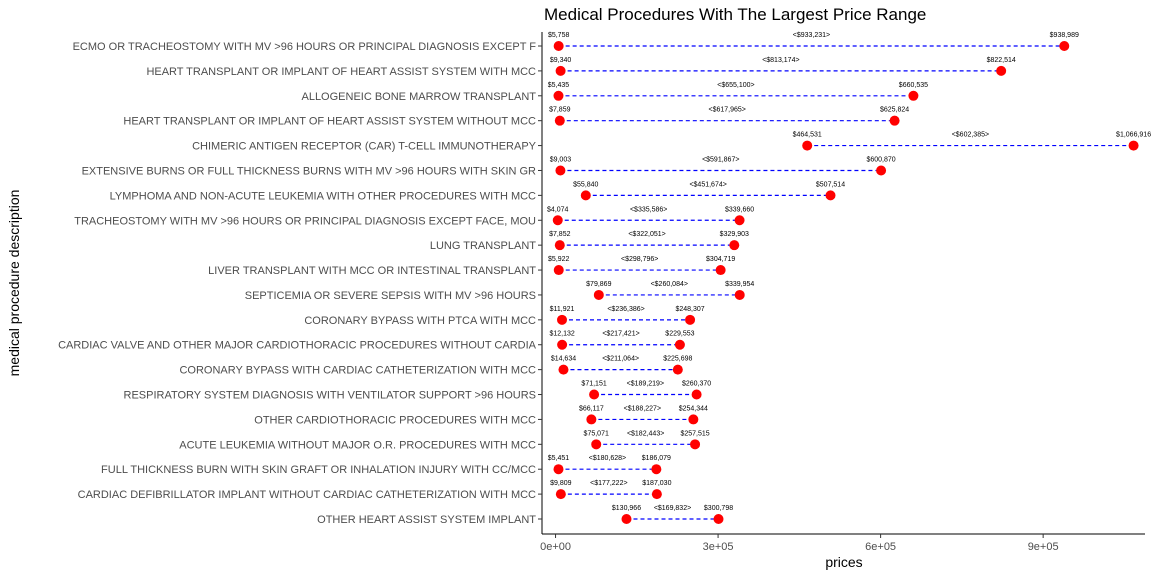 The image size is (1152, 576). Describe the element at coordinates (807, 135) in the screenshot. I see `min-price-label: $464,531` at that location.